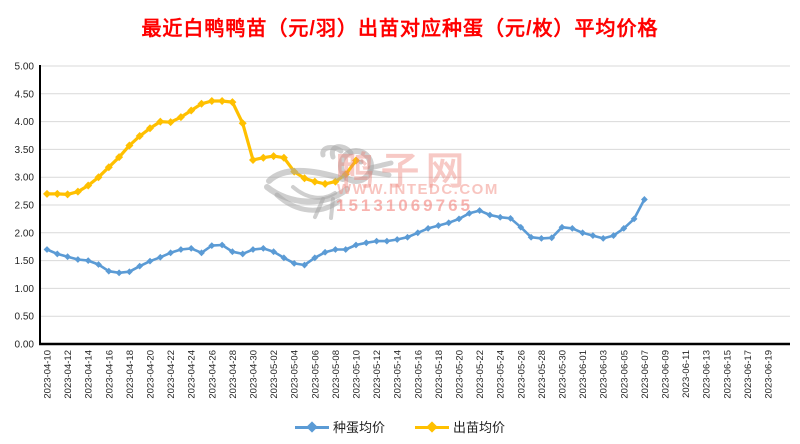  What do you see at coordinates (377, 374) in the screenshot?
I see `x-tick-label: 2023-05-12` at bounding box center [377, 374].